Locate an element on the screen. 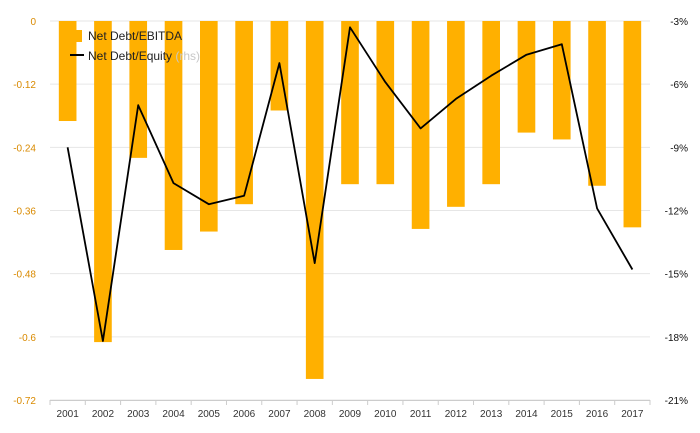 The image size is (700, 433). left-axis: 0 -0.12 -0.24 -0.36 -0.48 -0.6 -0.72 is located at coordinates (24, 212).